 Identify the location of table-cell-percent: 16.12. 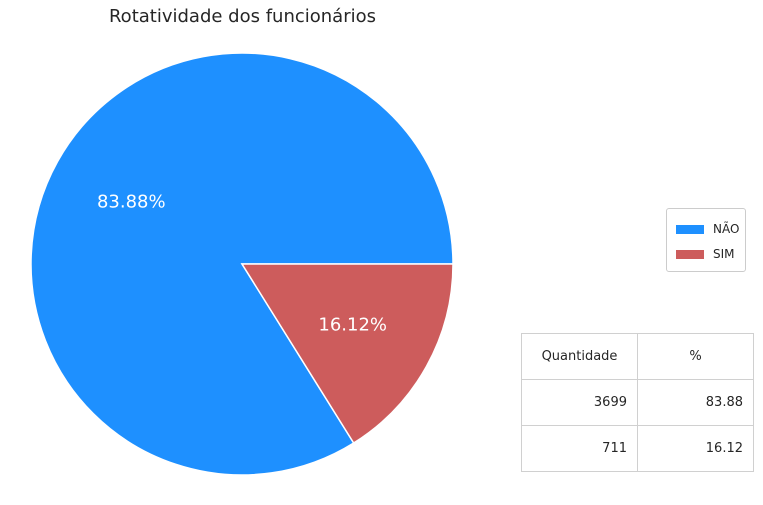
(695, 448).